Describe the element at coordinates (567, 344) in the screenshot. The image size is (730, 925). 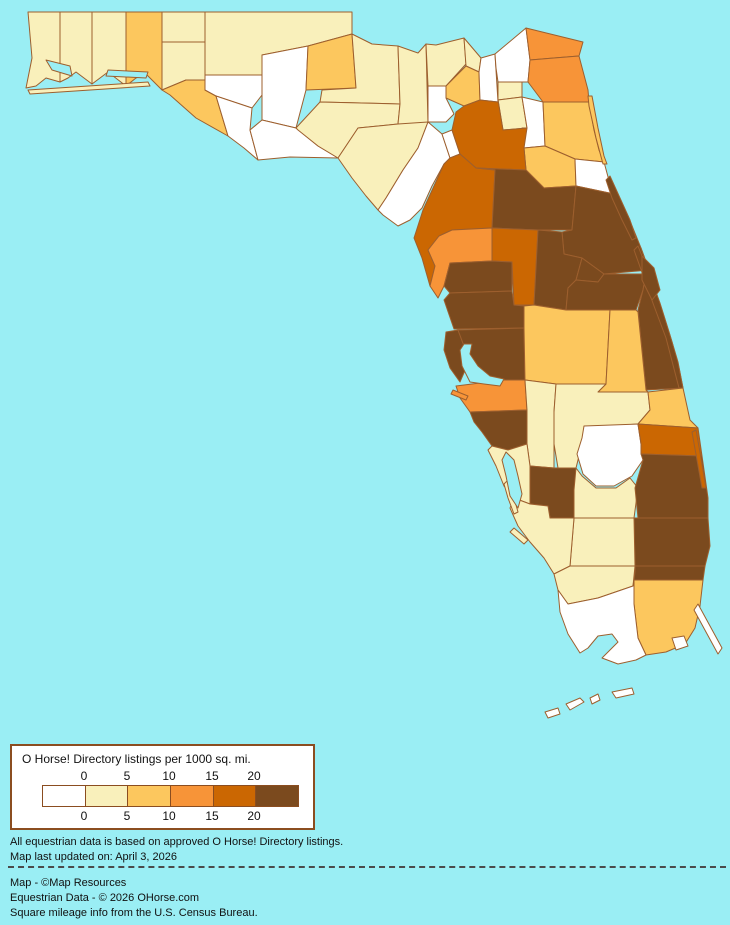
I see `county-polk` at that location.